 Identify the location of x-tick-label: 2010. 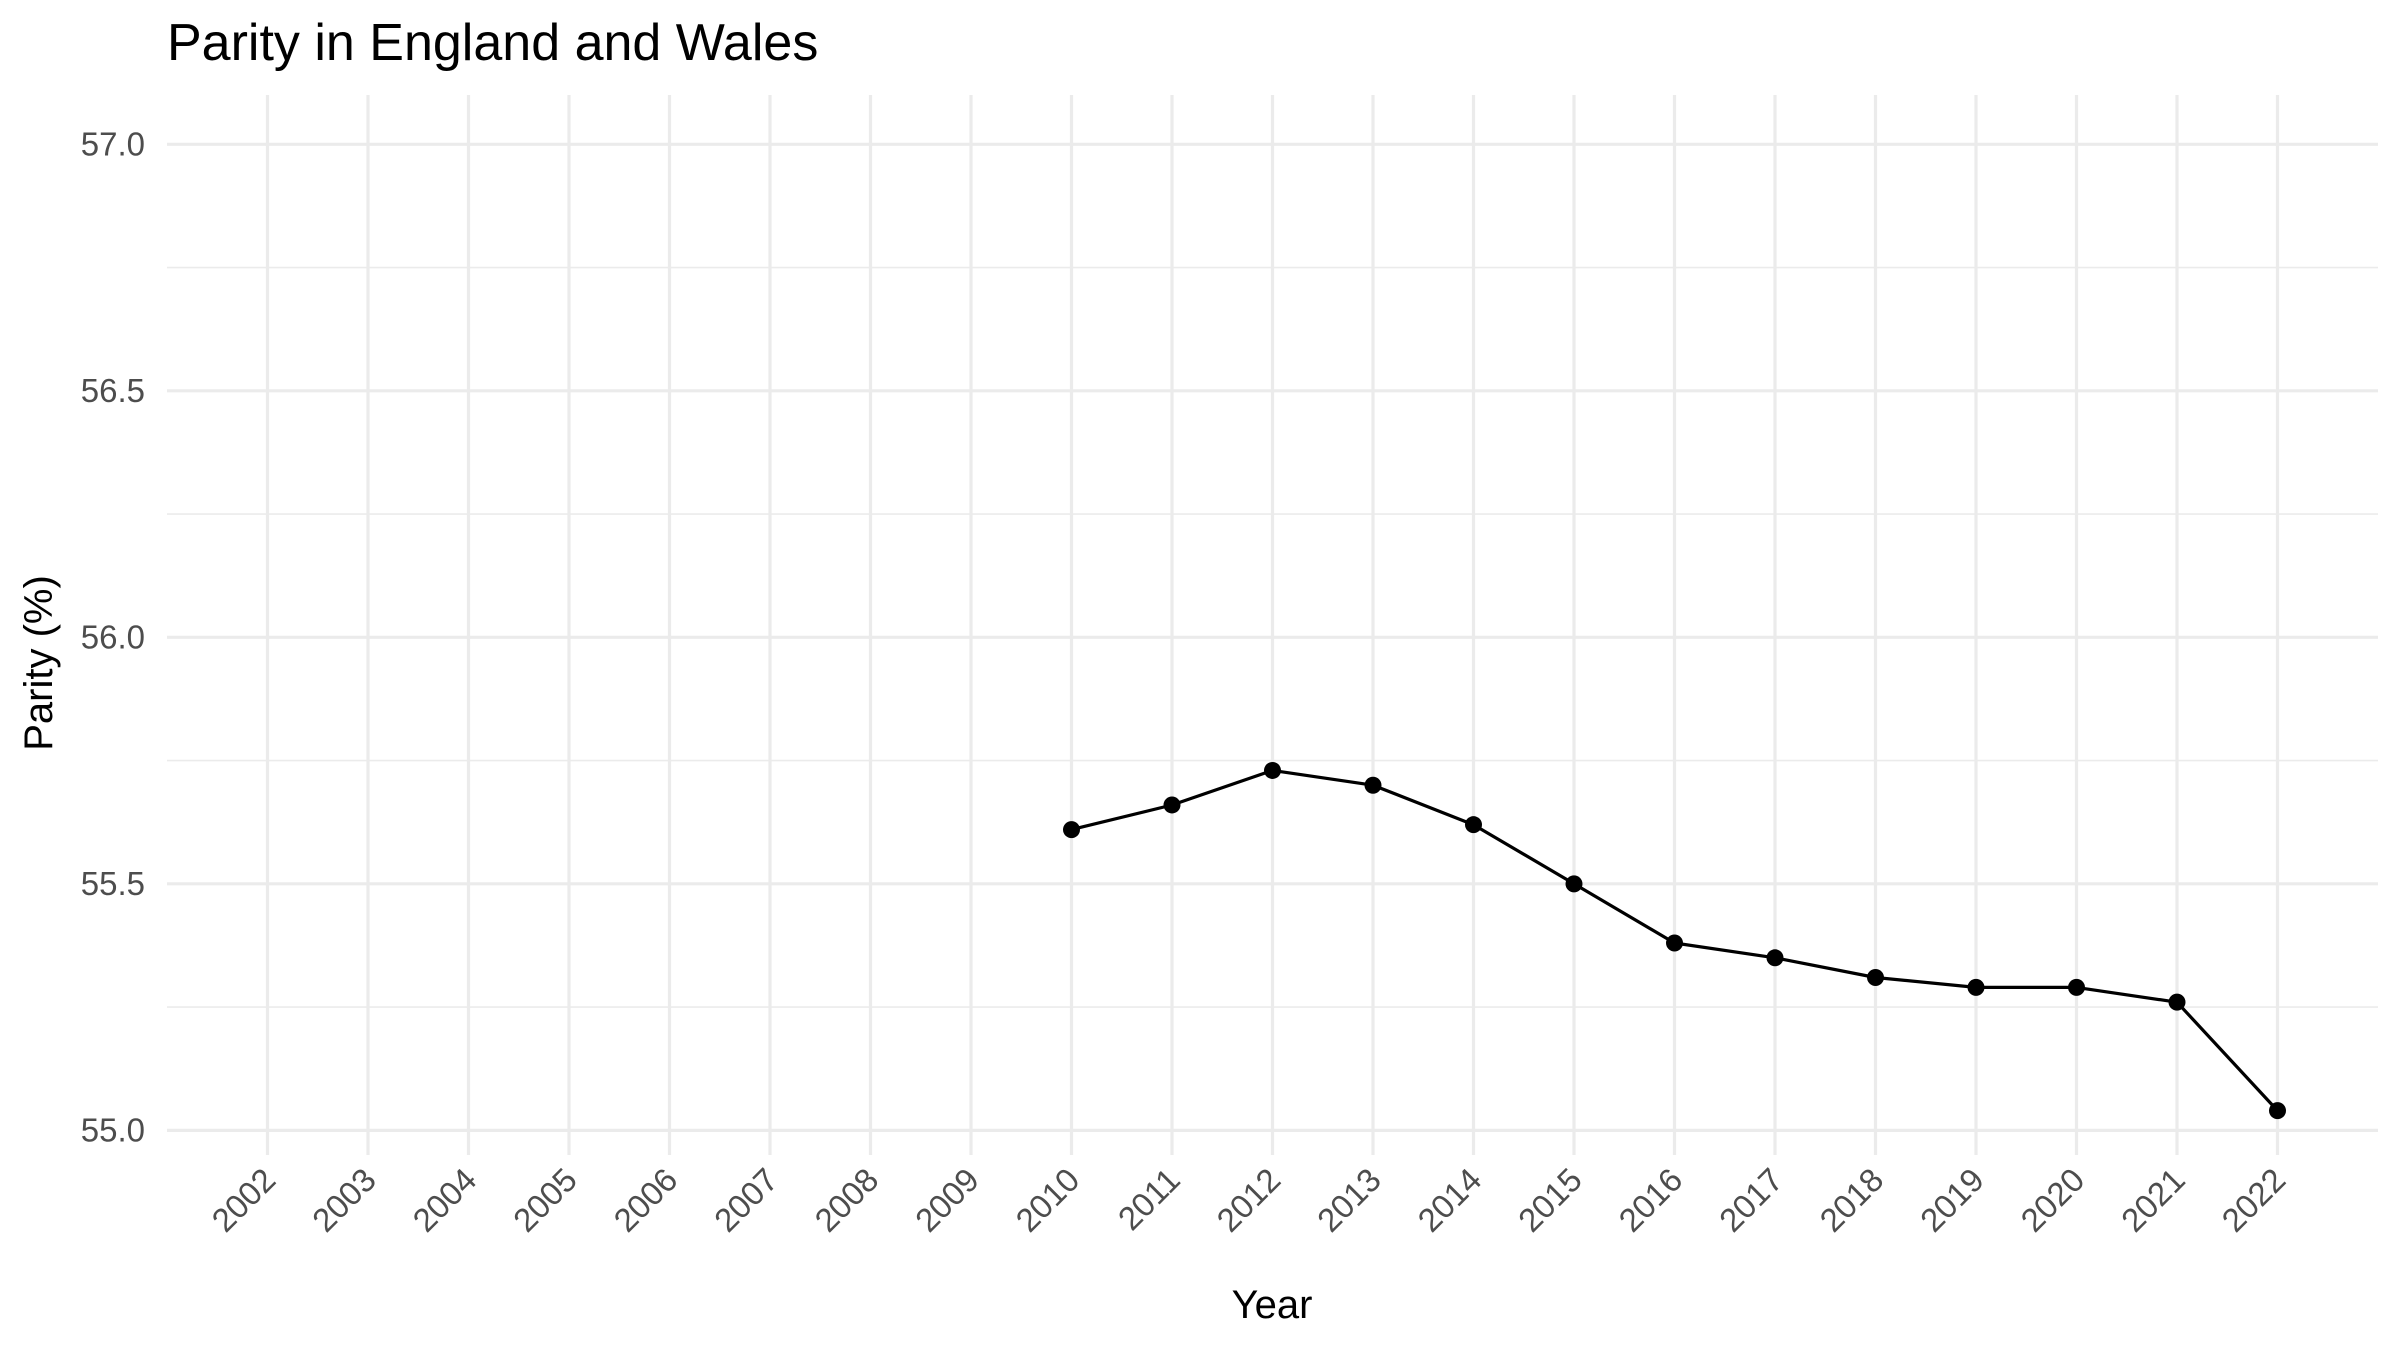
(1047, 1200).